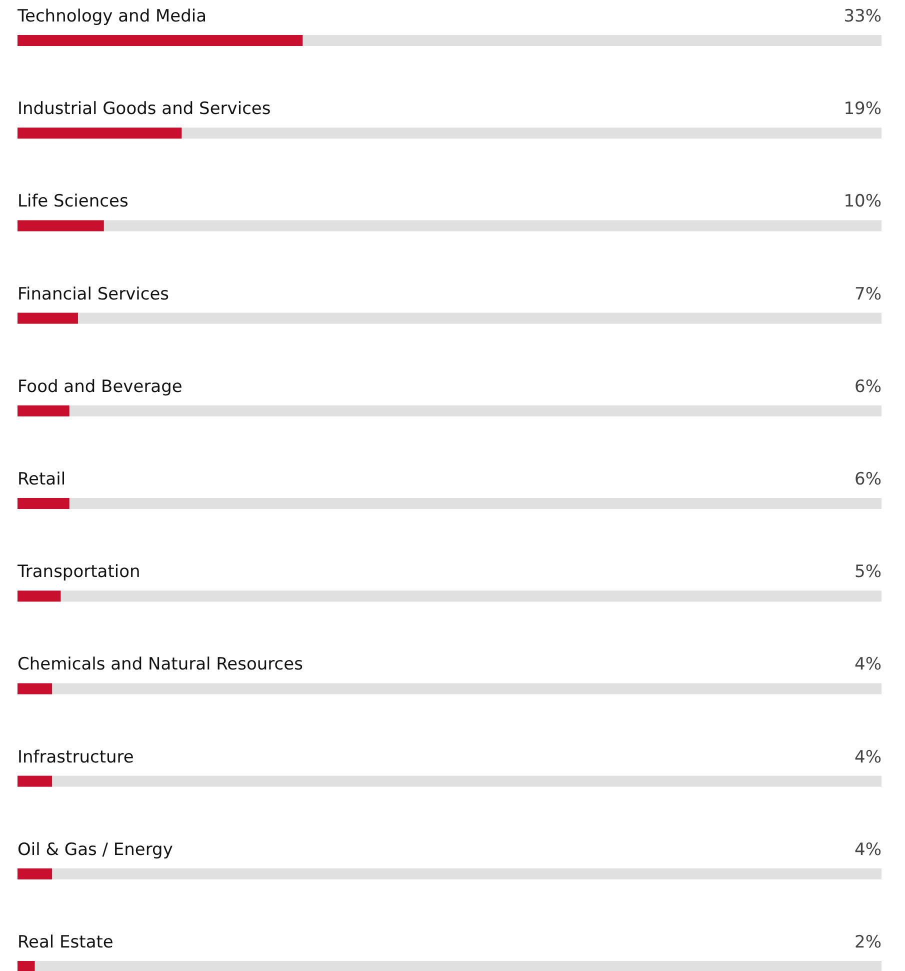  Describe the element at coordinates (42, 480) in the screenshot. I see `y-tick-label: Retail` at that location.